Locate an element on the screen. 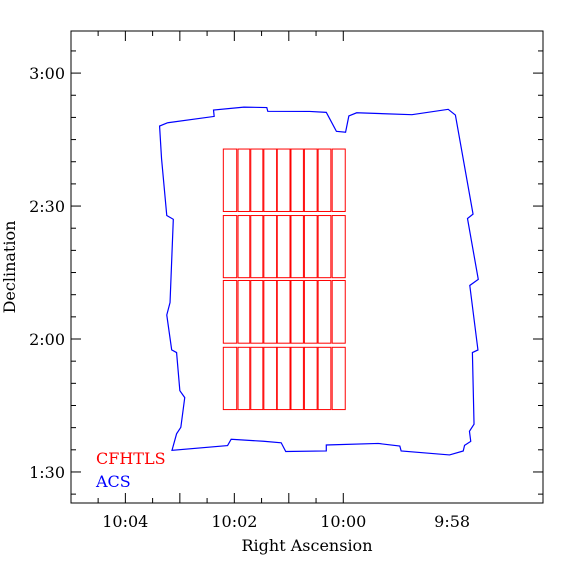  y-tick-label: 2:30 is located at coordinates (47, 206).